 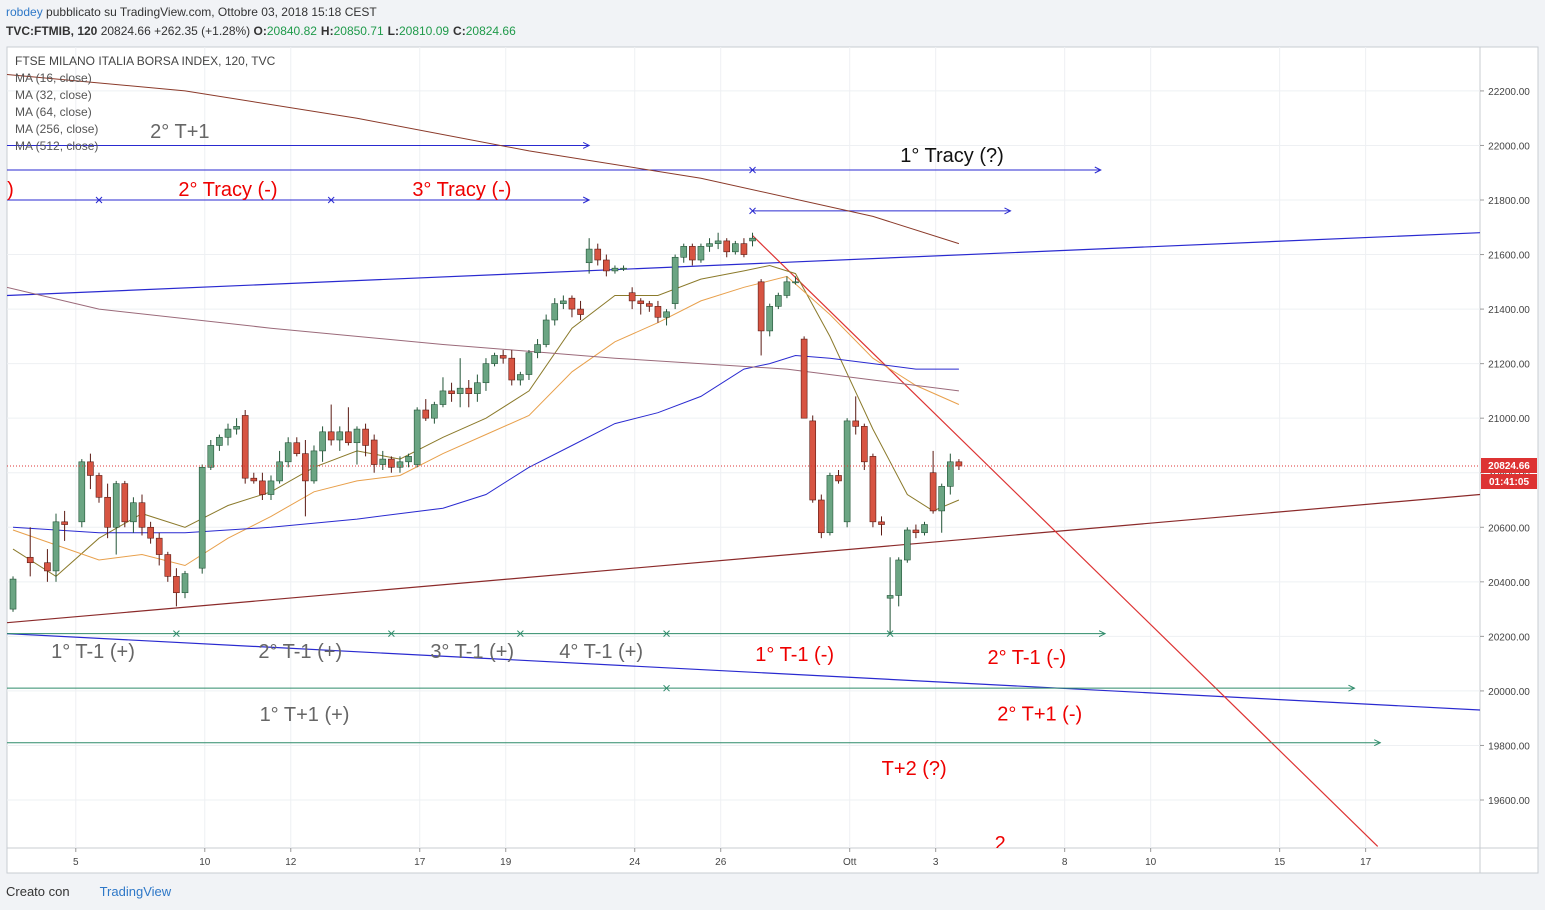 What do you see at coordinates (1509, 528) in the screenshot?
I see `y-tick-label: 20600.00` at bounding box center [1509, 528].